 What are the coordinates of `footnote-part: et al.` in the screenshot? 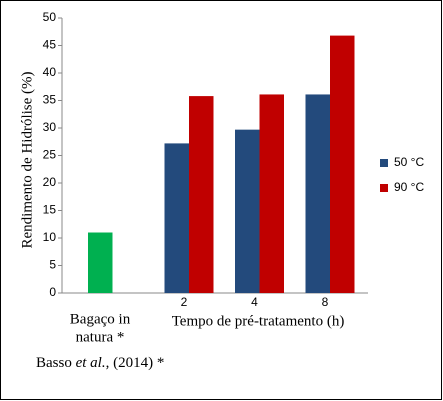 It's located at (91, 363).